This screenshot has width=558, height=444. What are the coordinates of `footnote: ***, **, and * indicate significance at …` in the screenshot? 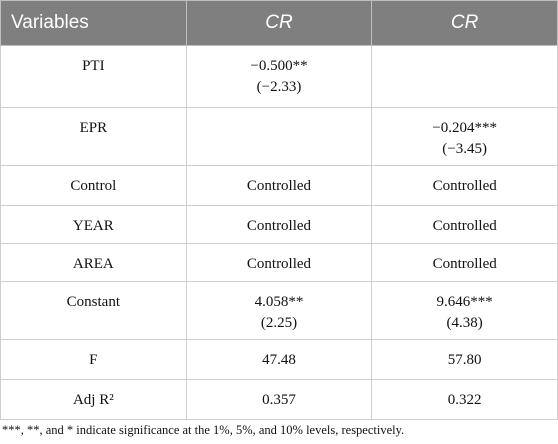 It's located at (203, 430).